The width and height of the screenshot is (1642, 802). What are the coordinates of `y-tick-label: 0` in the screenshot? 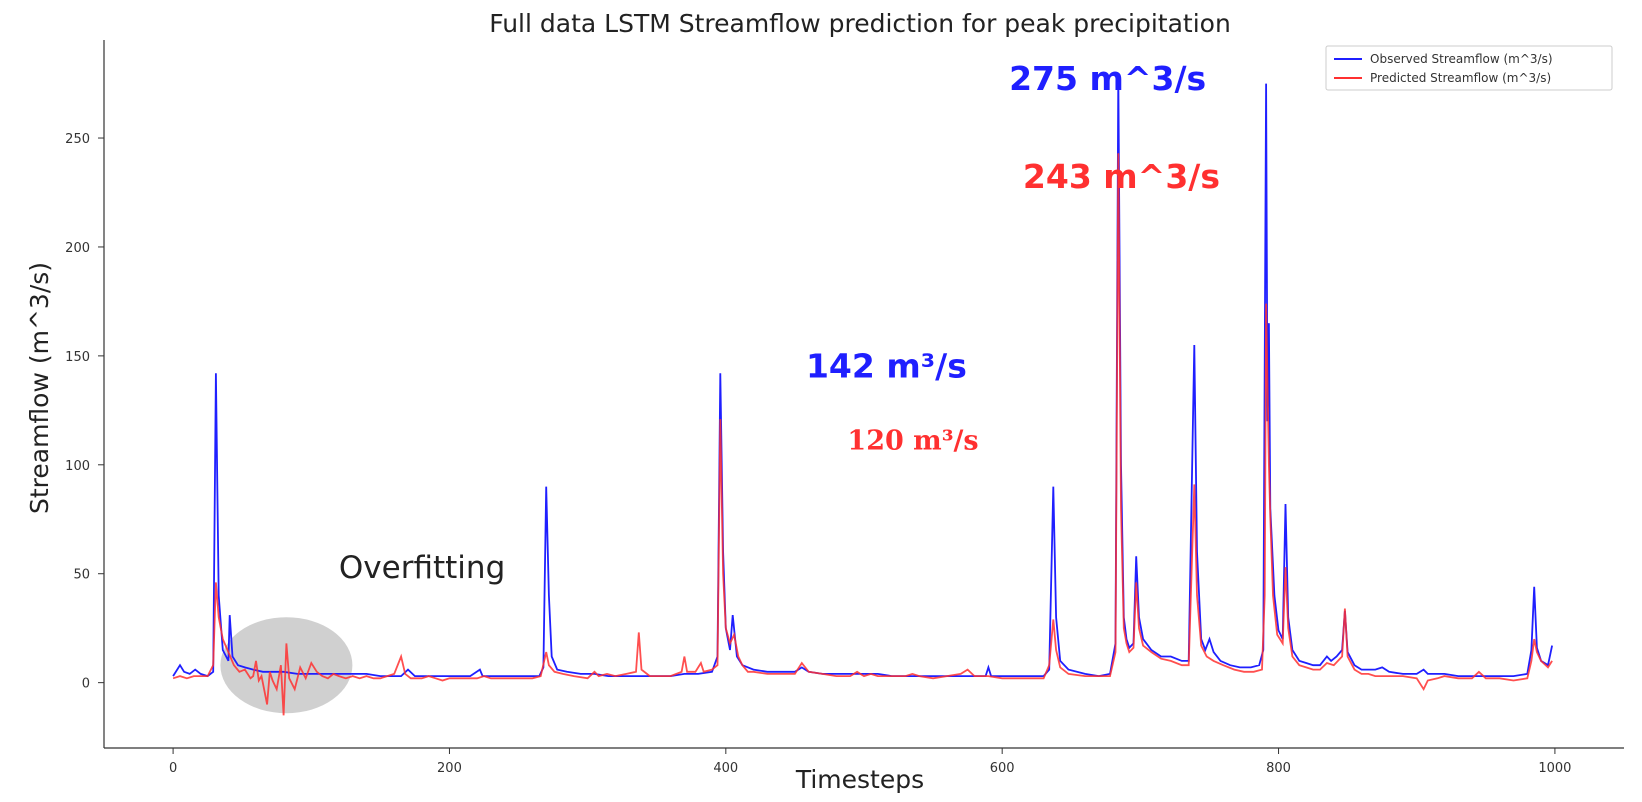 It's located at (86, 684).